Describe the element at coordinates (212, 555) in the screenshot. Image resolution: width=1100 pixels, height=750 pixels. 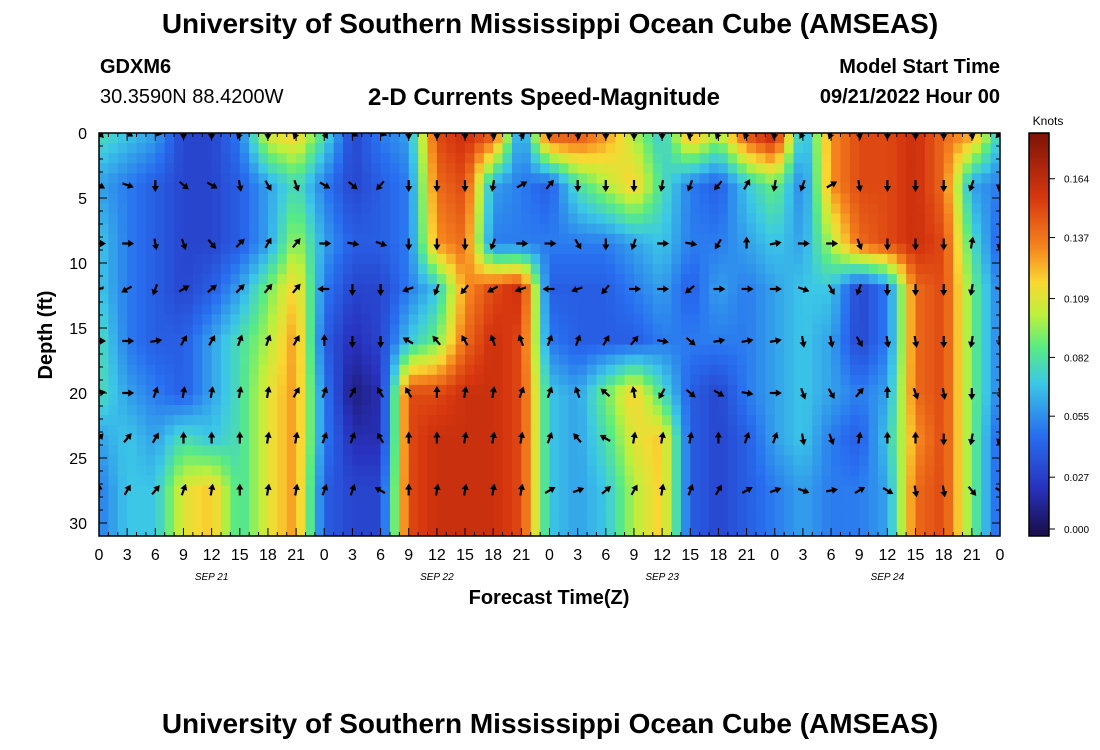
I see `x-tick-label: 12` at that location.